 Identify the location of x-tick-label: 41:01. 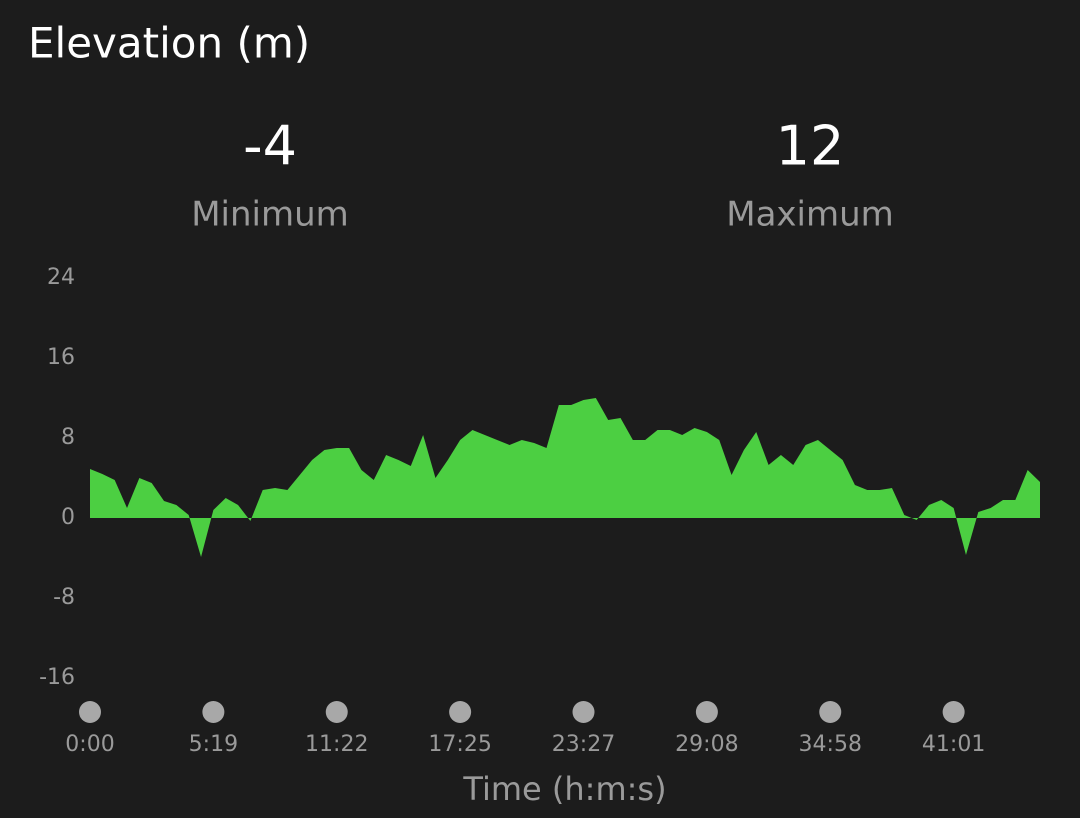
(953, 744).